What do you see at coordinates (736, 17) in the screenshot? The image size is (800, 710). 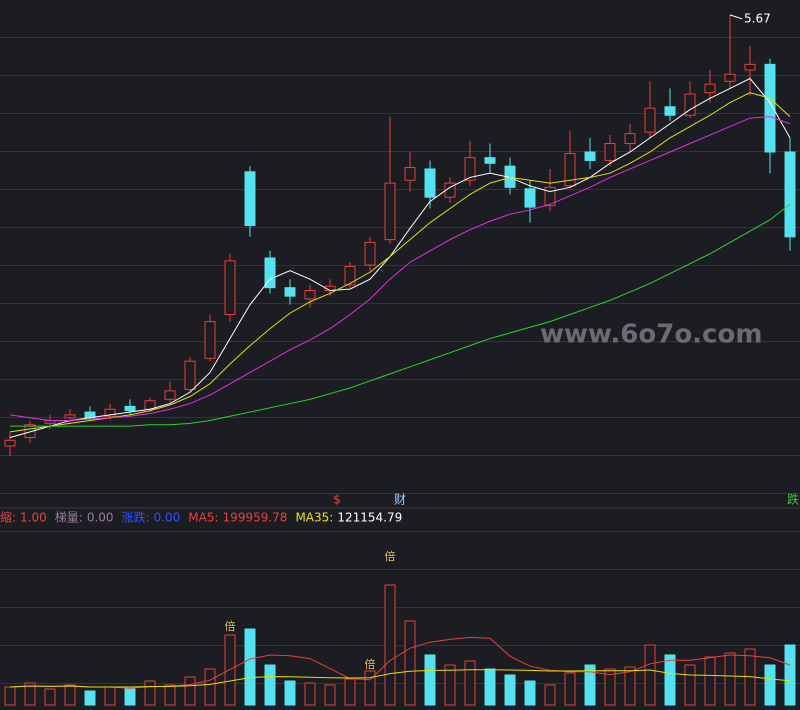 I see `max-arrow` at bounding box center [736, 17].